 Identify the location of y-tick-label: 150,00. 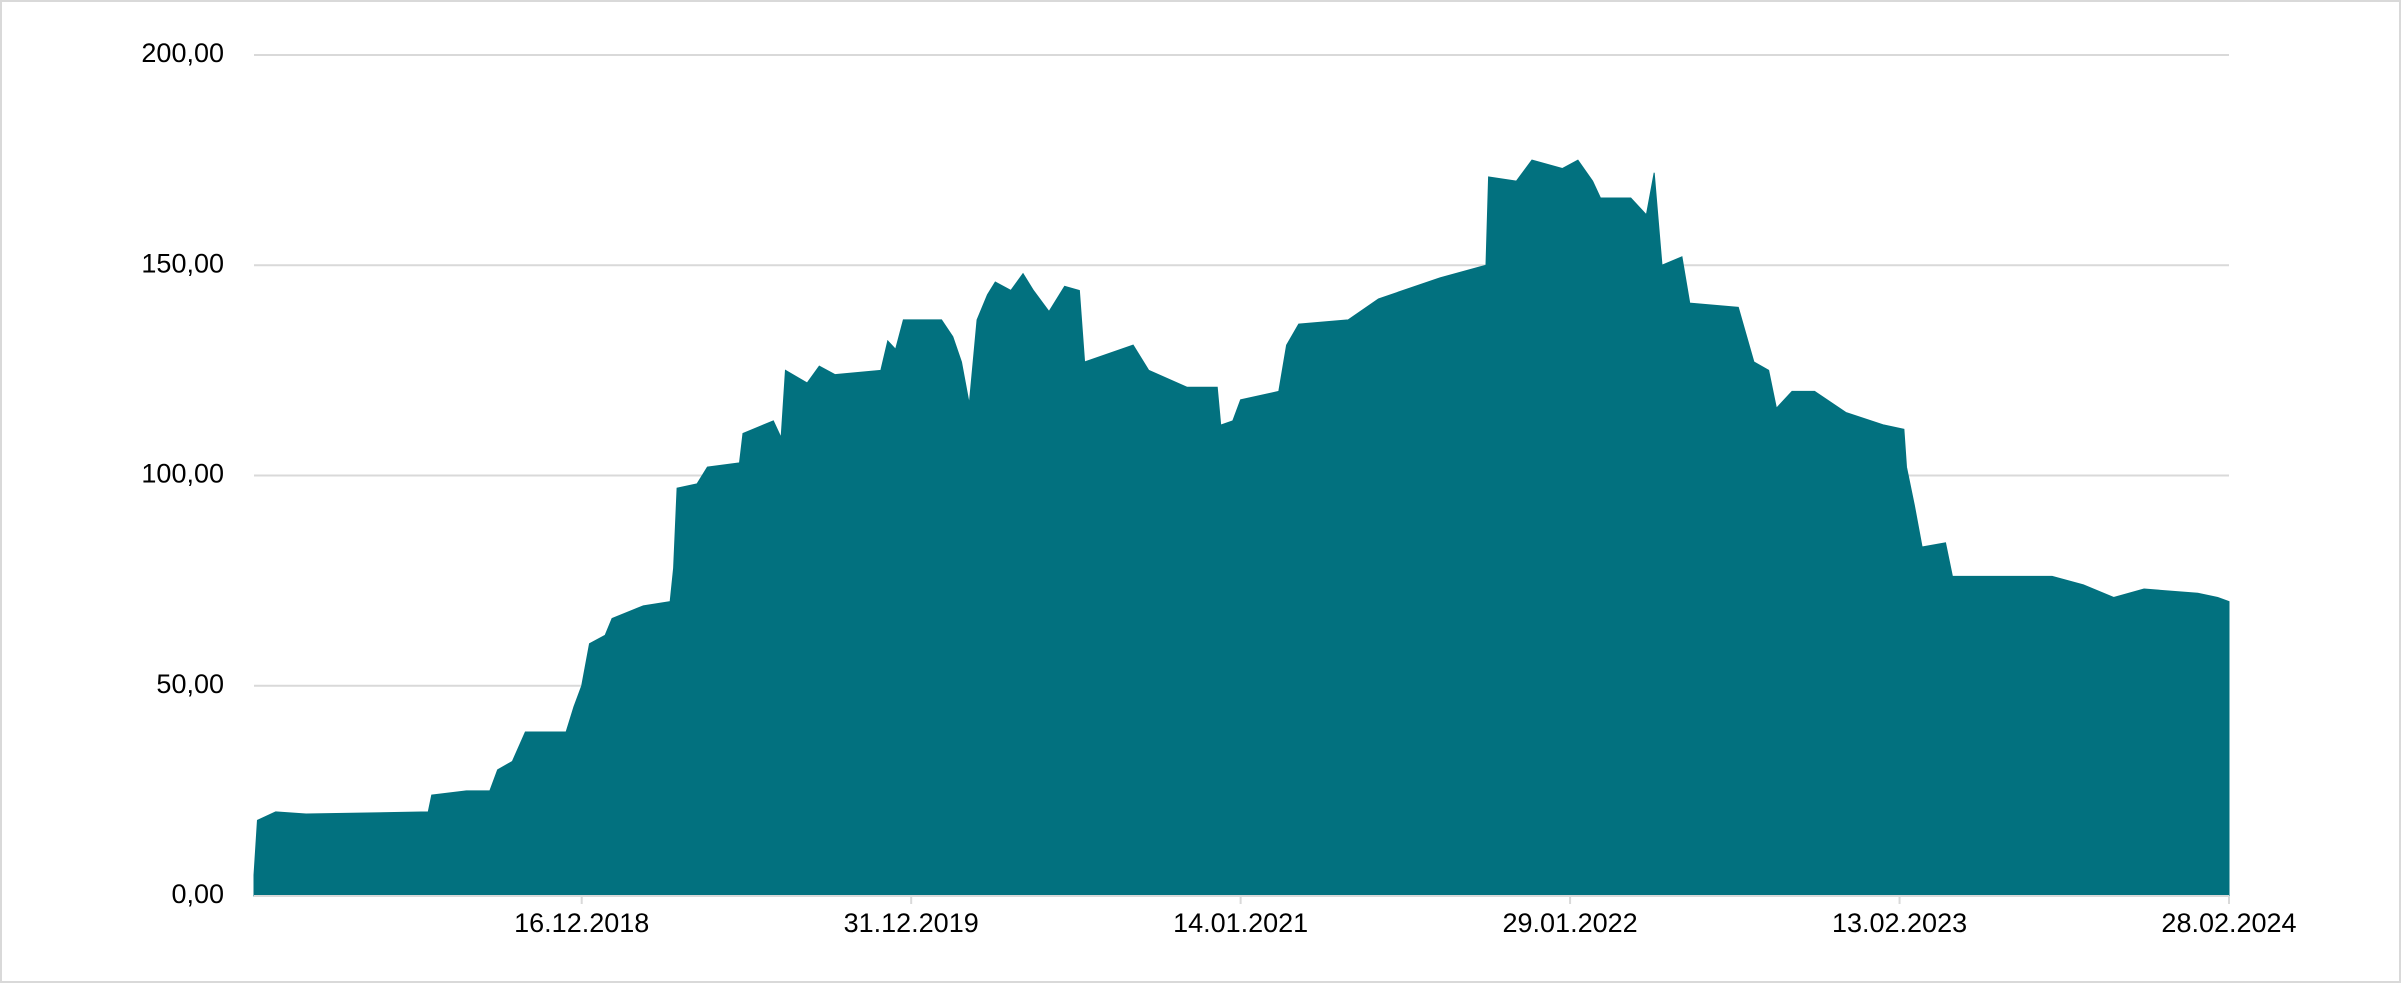
(182, 263).